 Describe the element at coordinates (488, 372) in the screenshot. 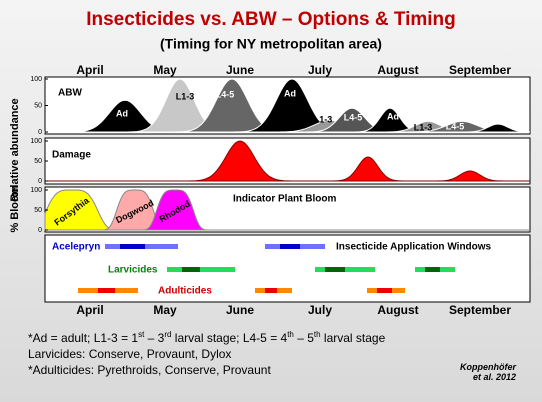

I see `credit: Koppenhöfer et al. 2012` at that location.